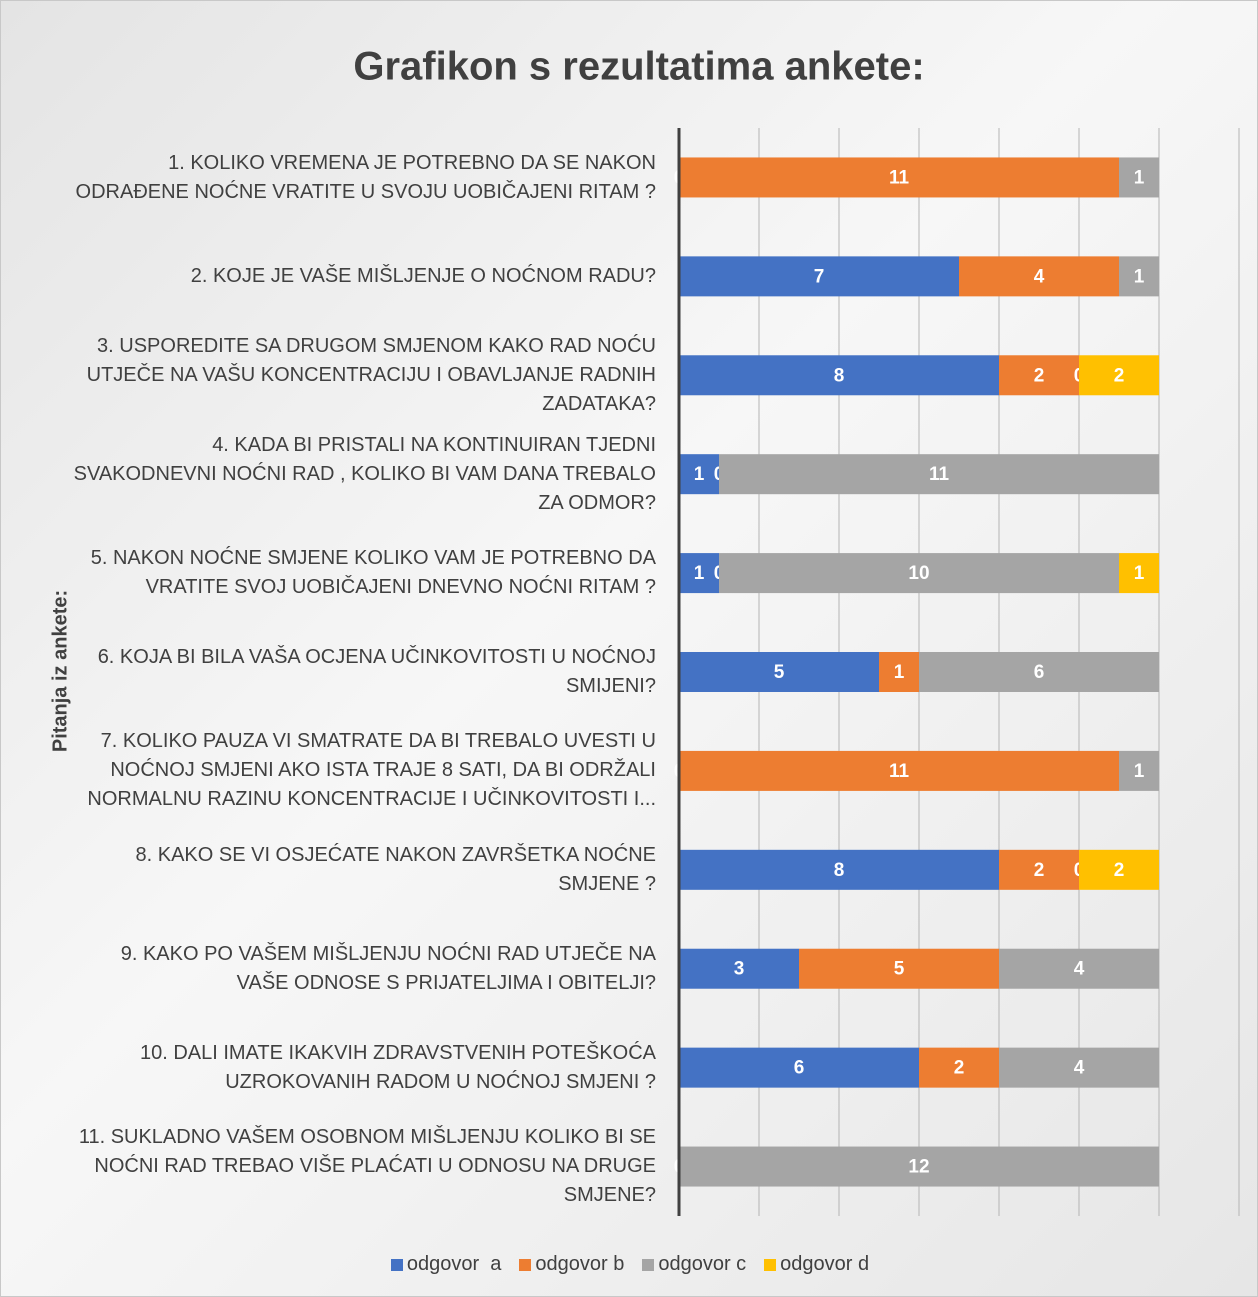 The height and width of the screenshot is (1297, 1258). I want to click on legend-label: odgovor c, so click(702, 1264).